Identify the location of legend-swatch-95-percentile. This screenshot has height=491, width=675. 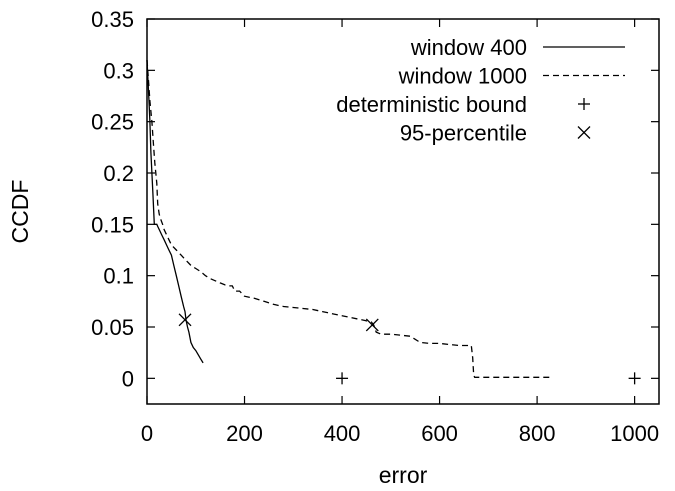
(584, 132).